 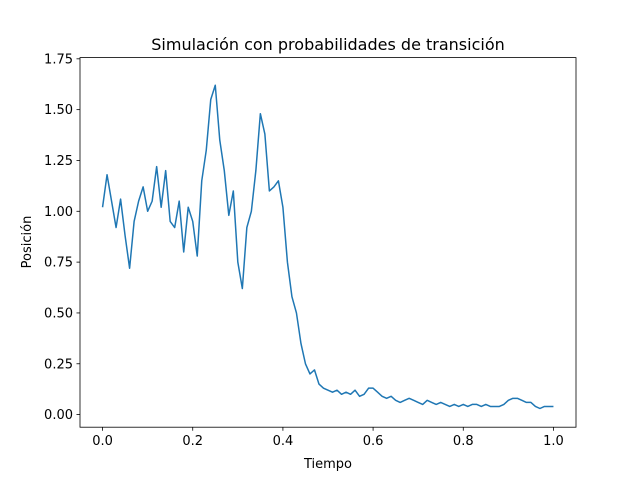 What do you see at coordinates (58, 110) in the screenshot?
I see `y-tick-label: 1.50` at bounding box center [58, 110].